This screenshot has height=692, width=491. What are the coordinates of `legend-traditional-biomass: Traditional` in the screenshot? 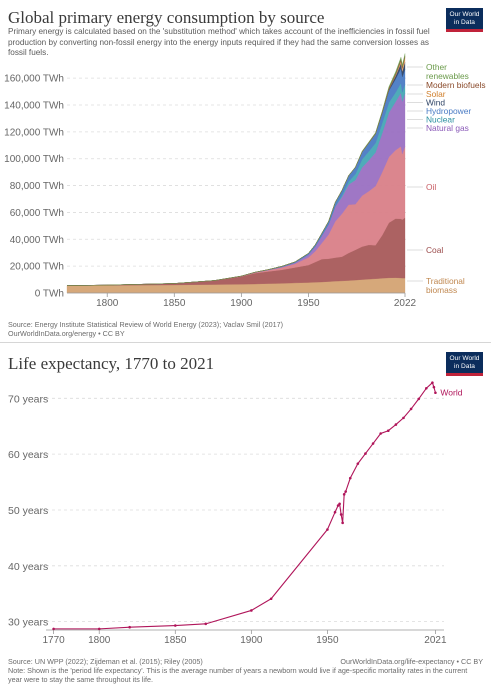 It's located at (445, 281).